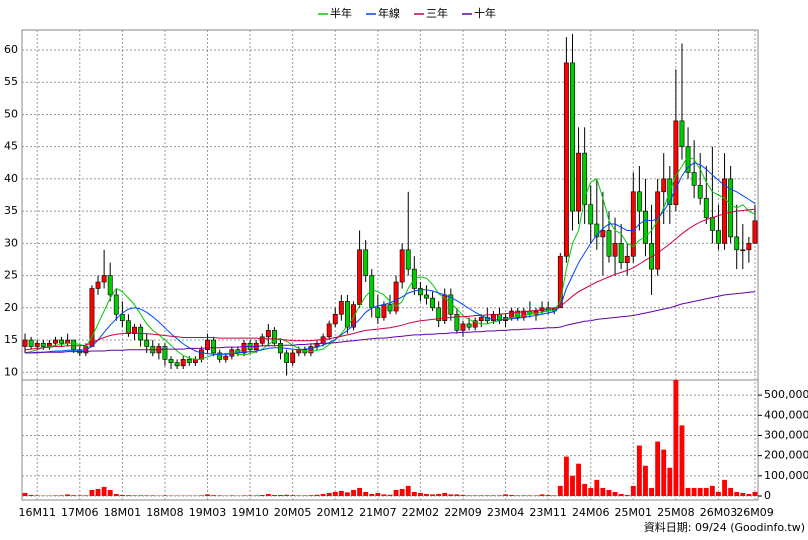  Describe the element at coordinates (37, 512) in the screenshot. I see `x-tick-label: 16M11` at that location.